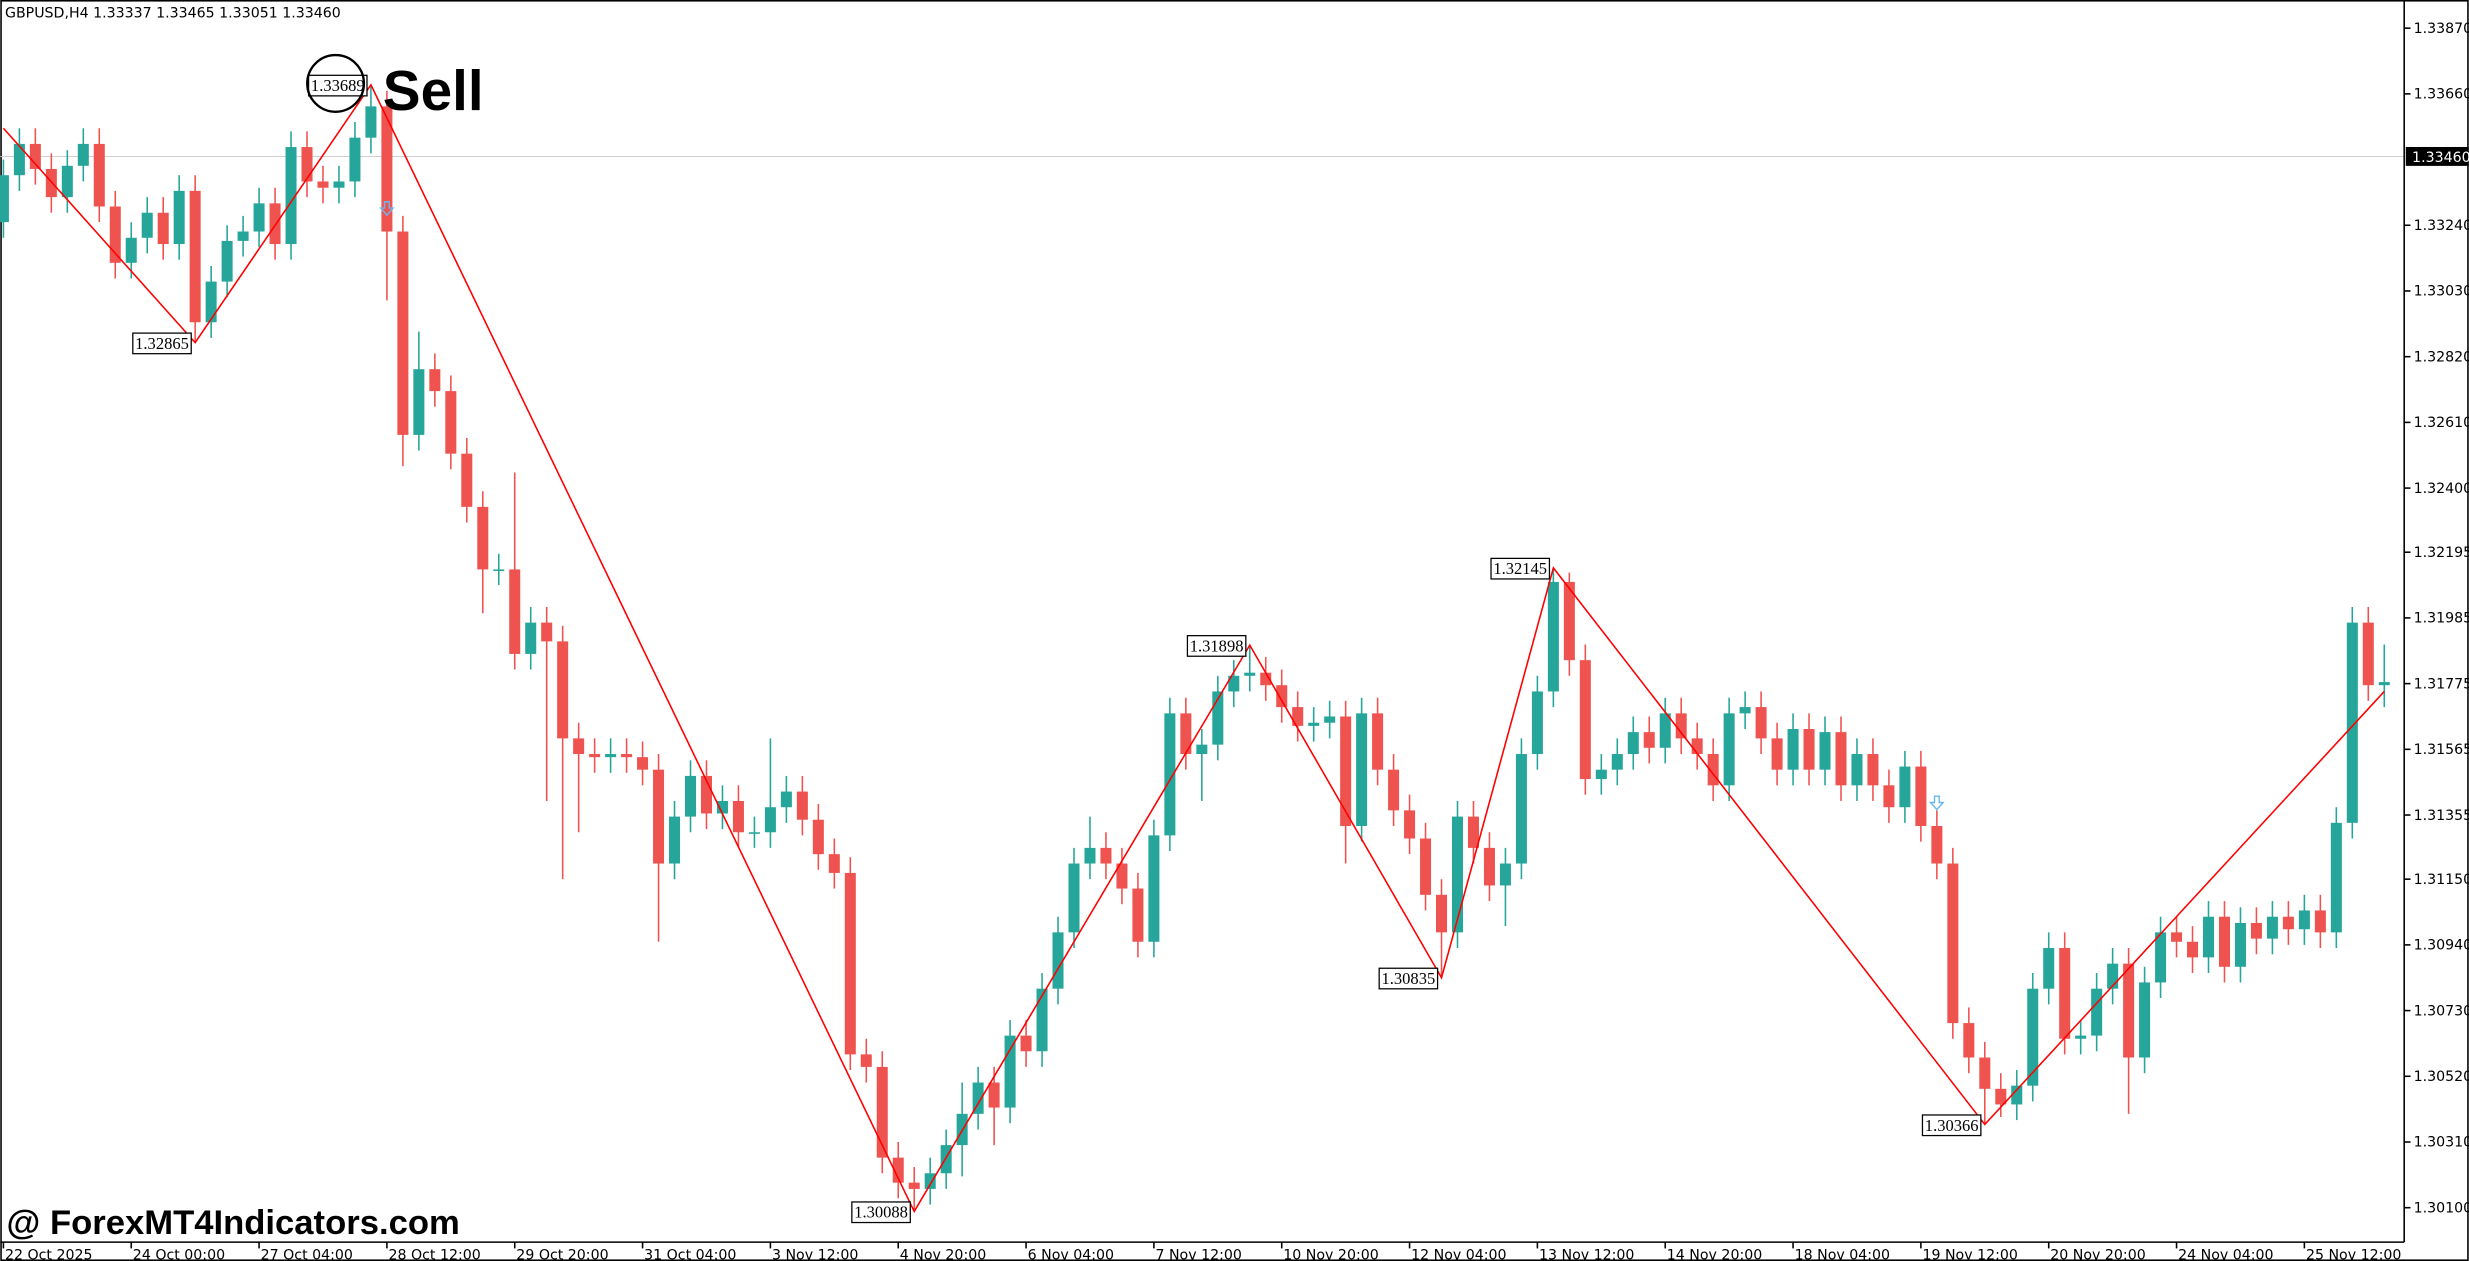  Describe the element at coordinates (2440, 158) in the screenshot. I see `current-price-label: 1.33460` at that location.